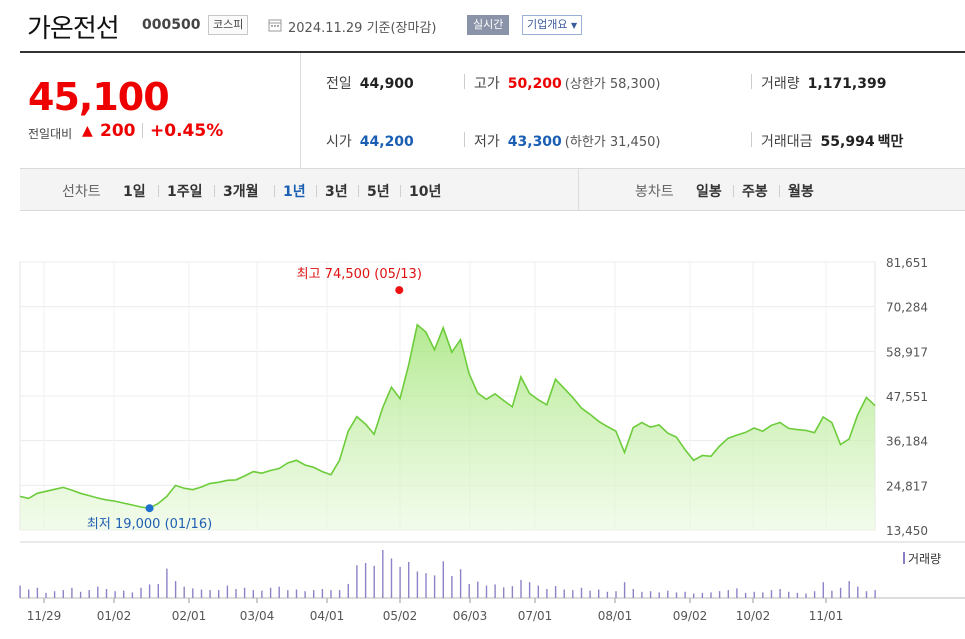  Describe the element at coordinates (755, 192) in the screenshot. I see `candle-weekly: 주봉` at that location.